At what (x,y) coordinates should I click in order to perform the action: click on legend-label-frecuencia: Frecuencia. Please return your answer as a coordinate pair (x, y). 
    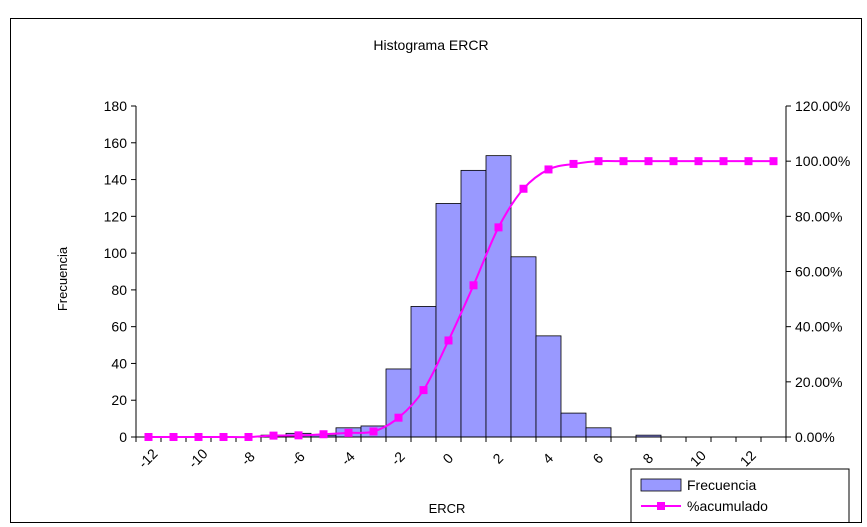
    Looking at the image, I should click on (721, 485).